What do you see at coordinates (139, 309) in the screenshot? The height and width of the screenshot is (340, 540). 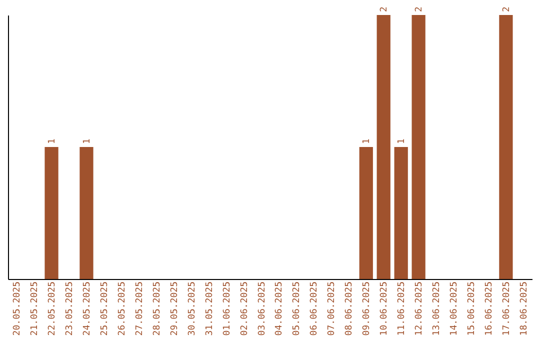 I see `x-tick-label: 27.05.2025` at bounding box center [139, 309].